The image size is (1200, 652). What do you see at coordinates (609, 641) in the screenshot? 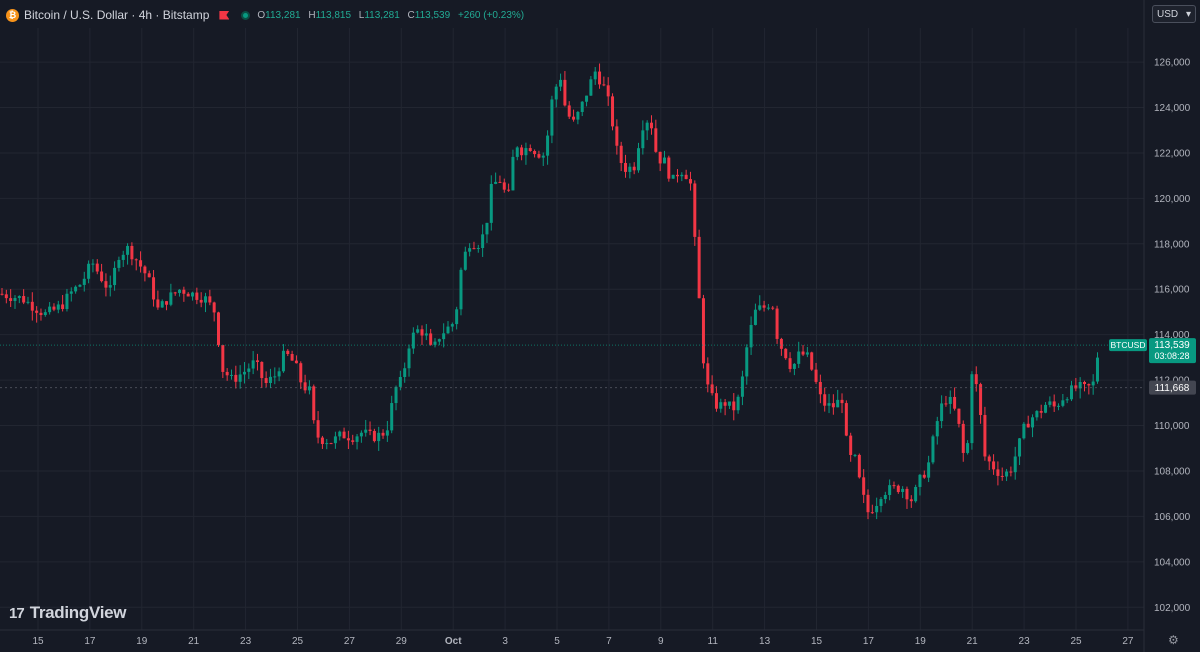
I see `time-tick-label: 7` at bounding box center [609, 641].